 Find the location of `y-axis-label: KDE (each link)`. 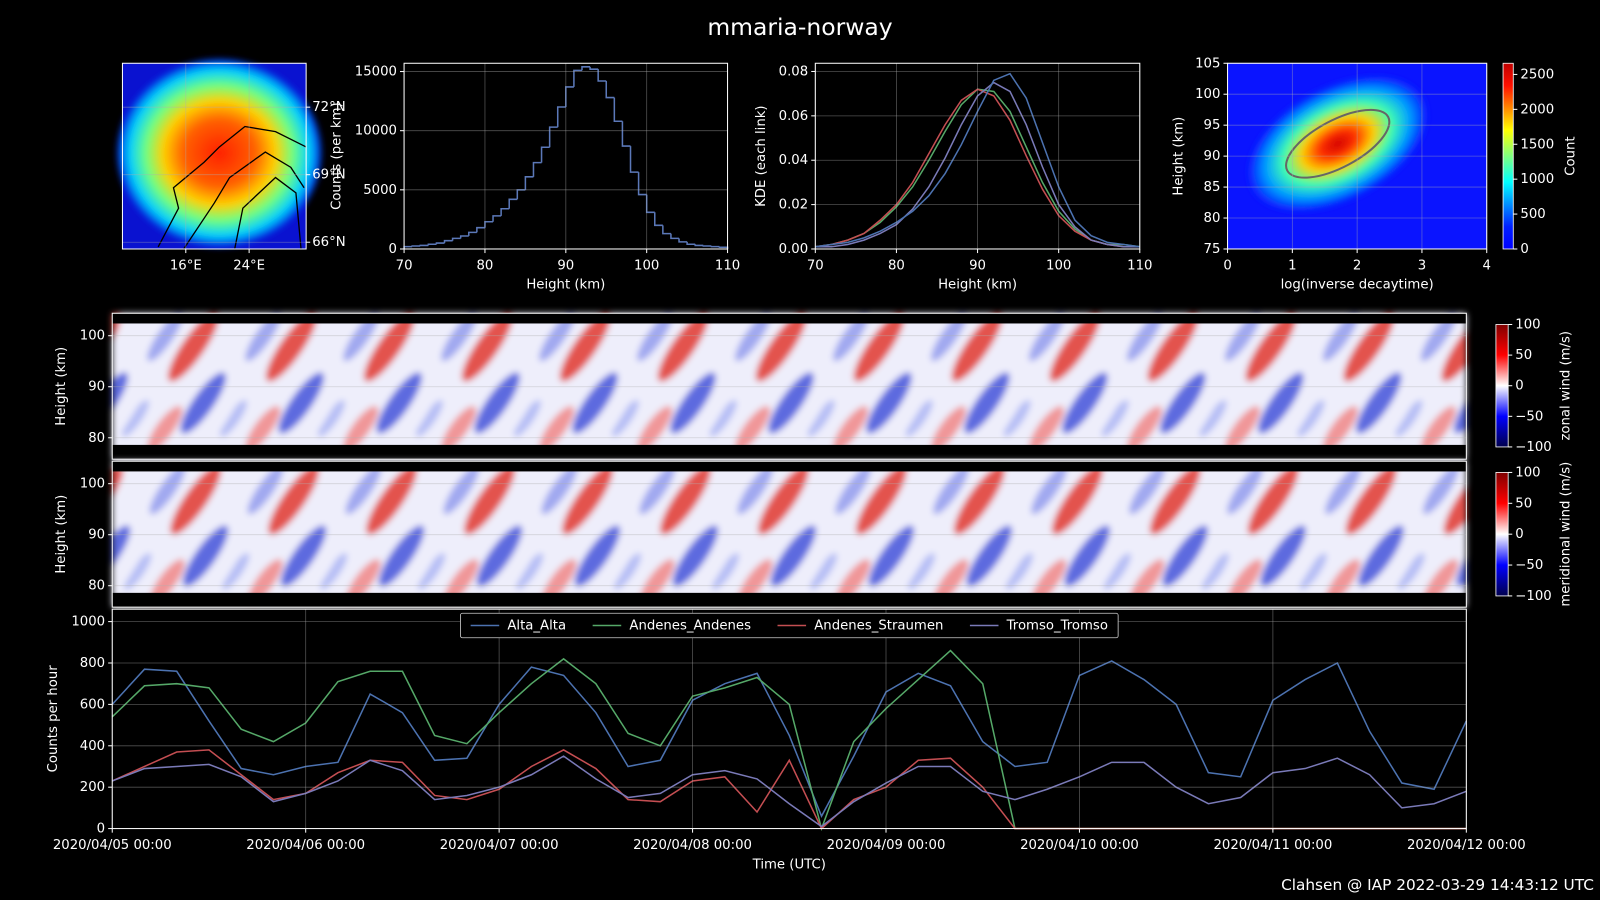

y-axis-label: KDE (each link) is located at coordinates (761, 155).